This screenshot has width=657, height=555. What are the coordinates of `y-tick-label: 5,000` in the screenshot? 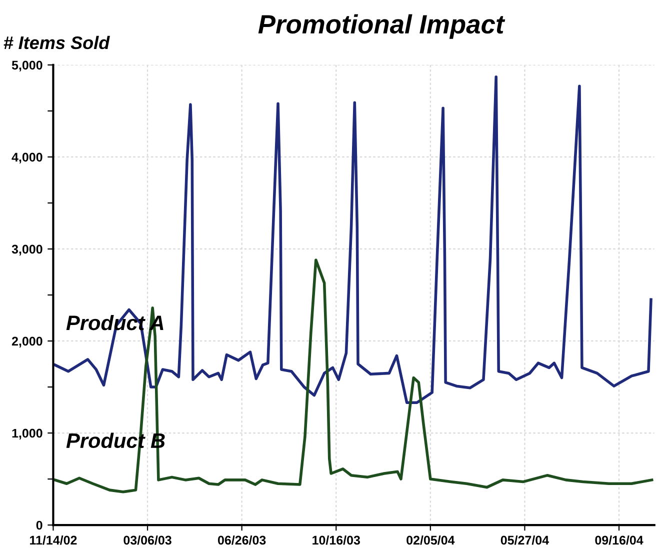 It's located at (27, 66).